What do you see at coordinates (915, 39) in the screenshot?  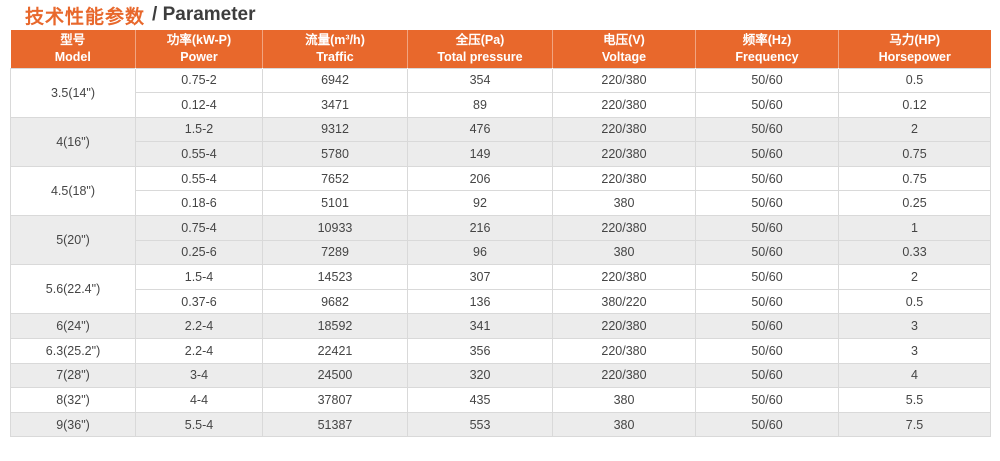 I see `column-header-zh: 马力(HP)` at bounding box center [915, 39].